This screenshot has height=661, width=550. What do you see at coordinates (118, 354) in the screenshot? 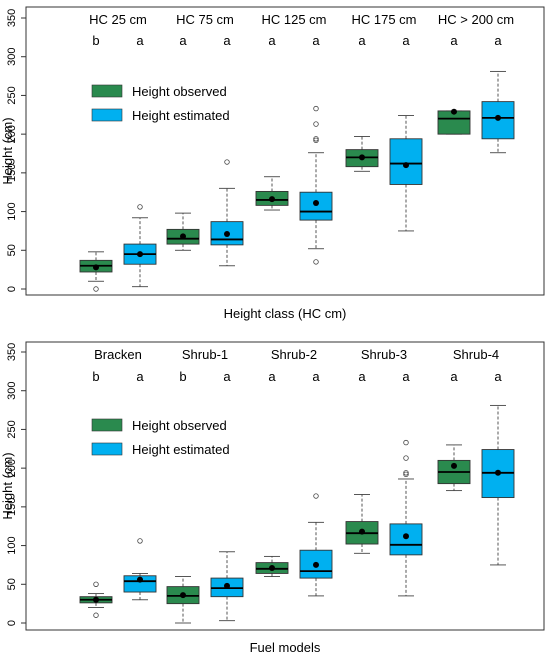
I see `category-label: Bracken` at bounding box center [118, 354].